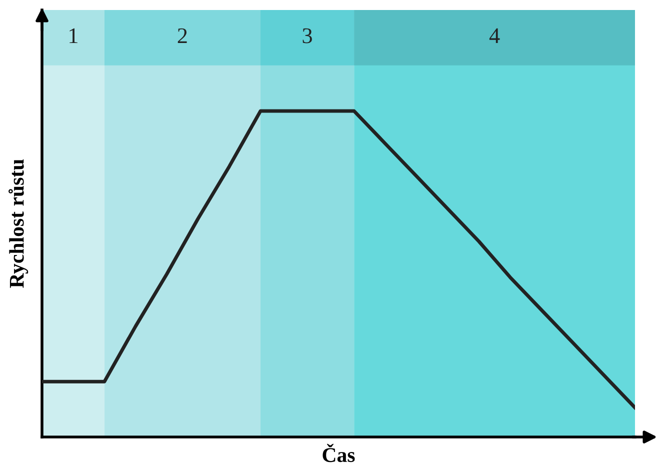 The image size is (668, 473). What do you see at coordinates (338, 453) in the screenshot?
I see `x-axis-title: Čas` at bounding box center [338, 453].